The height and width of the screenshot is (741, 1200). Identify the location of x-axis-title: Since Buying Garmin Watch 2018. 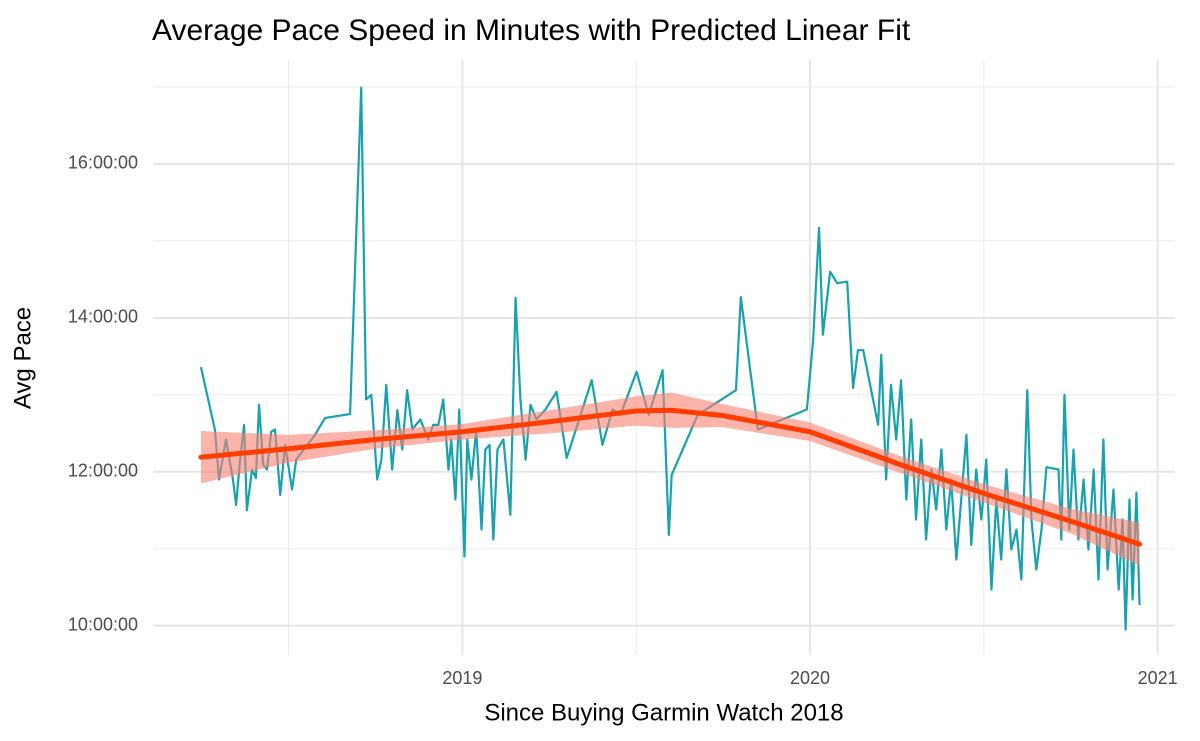
(663, 712).